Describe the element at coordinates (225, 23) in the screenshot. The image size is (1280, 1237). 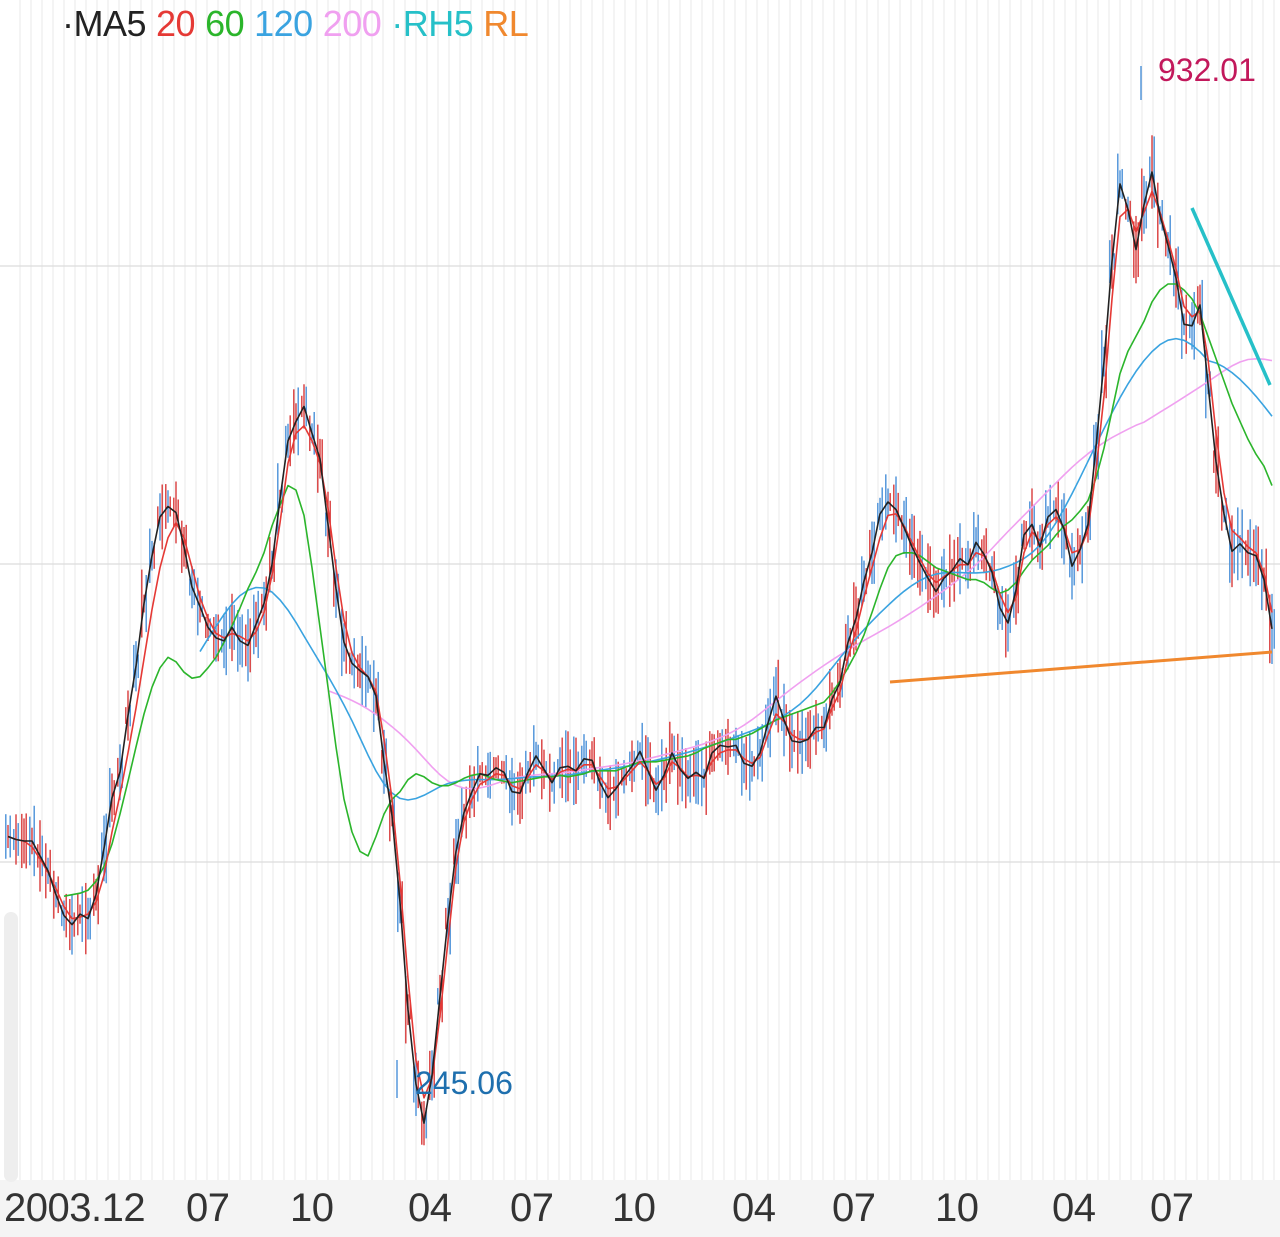
I see `legend-item-60: 60` at that location.